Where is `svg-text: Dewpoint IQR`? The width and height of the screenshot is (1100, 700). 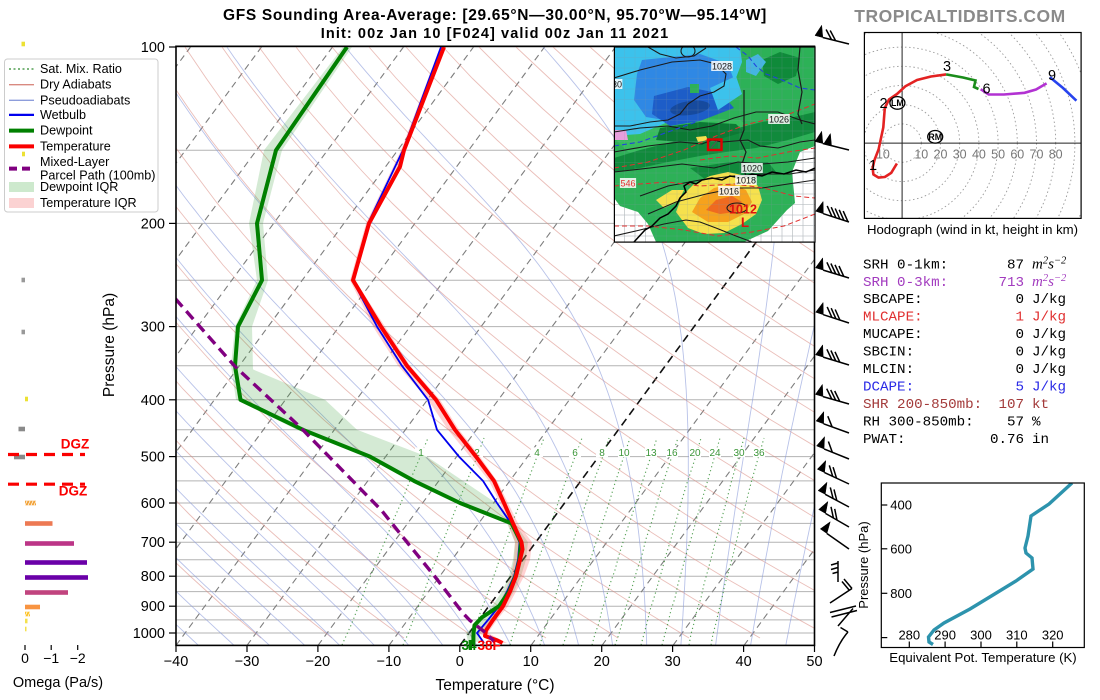 svg-text: Dewpoint IQR is located at coordinates (79, 187).